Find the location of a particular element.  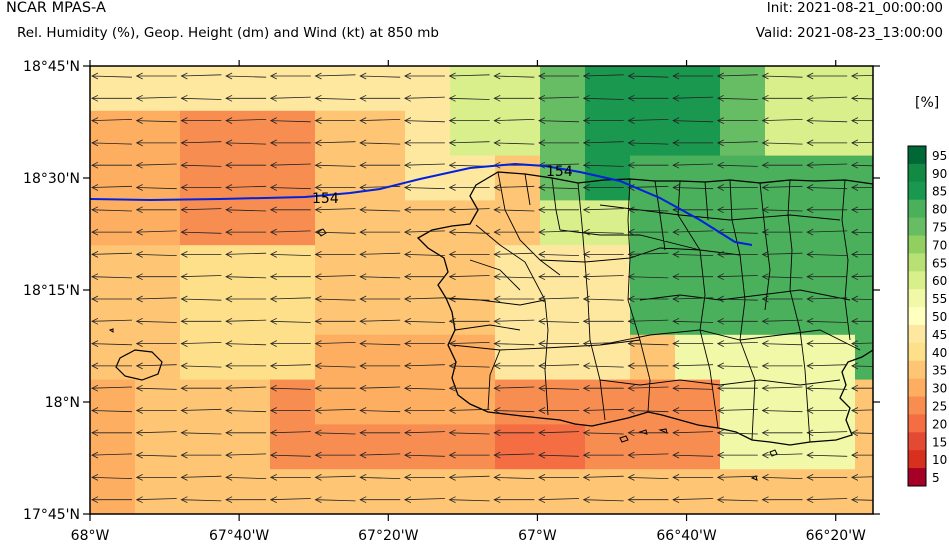

colorbar-label: 20 is located at coordinates (939, 424).